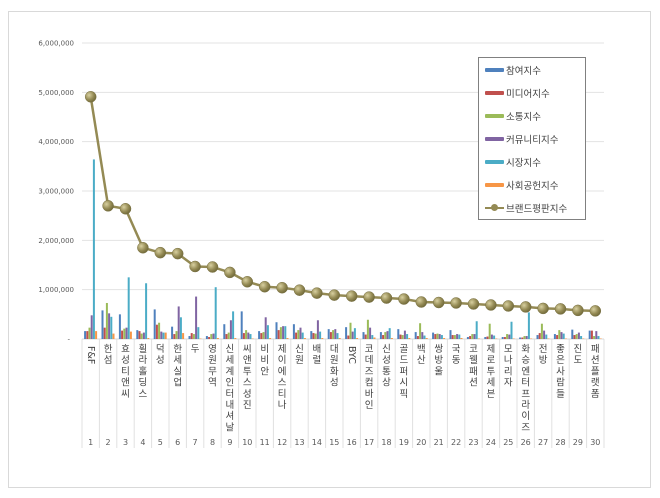  What do you see at coordinates (108, 349) in the screenshot?
I see `x-category-label: 한` at bounding box center [108, 349].